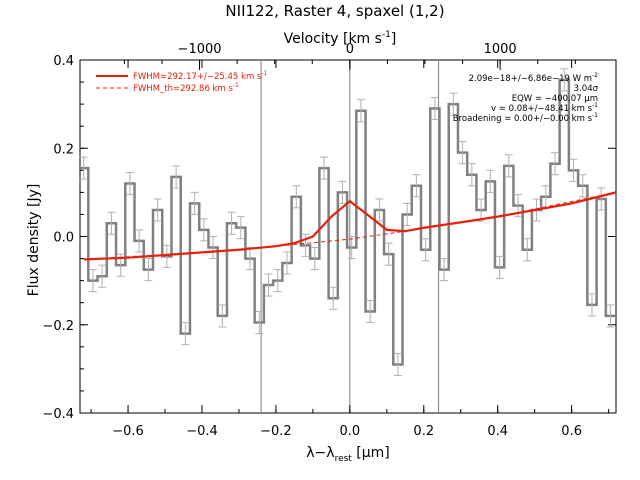  I want to click on x-axis-label-unit: [μm], so click(371, 453).